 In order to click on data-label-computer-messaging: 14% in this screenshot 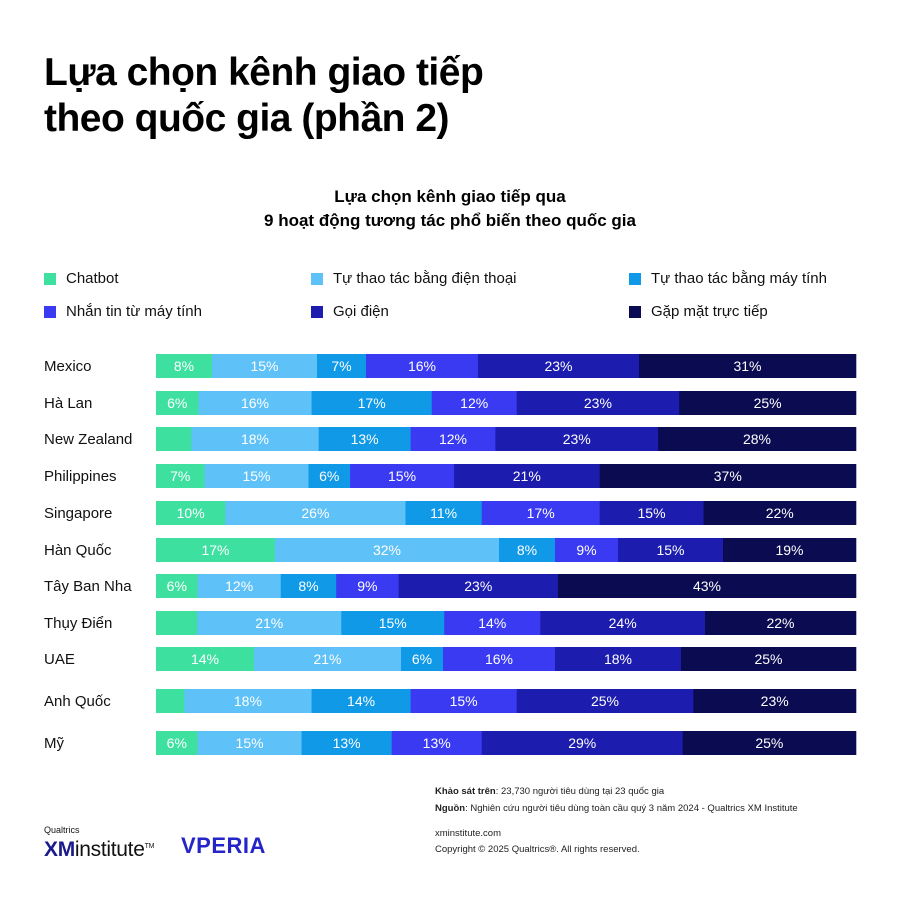, I will do `click(492, 623)`.